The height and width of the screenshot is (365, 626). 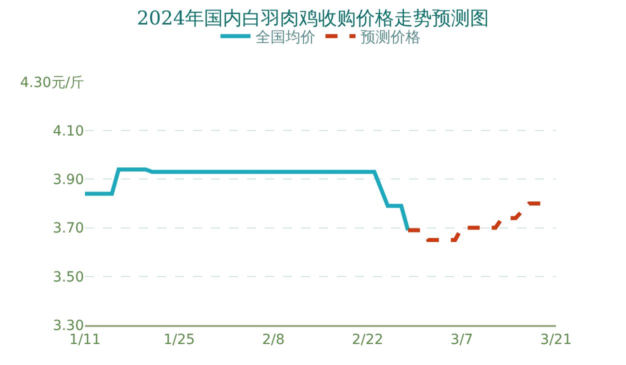 What do you see at coordinates (273, 340) in the screenshot?
I see `x-tick-label: 2/8` at bounding box center [273, 340].